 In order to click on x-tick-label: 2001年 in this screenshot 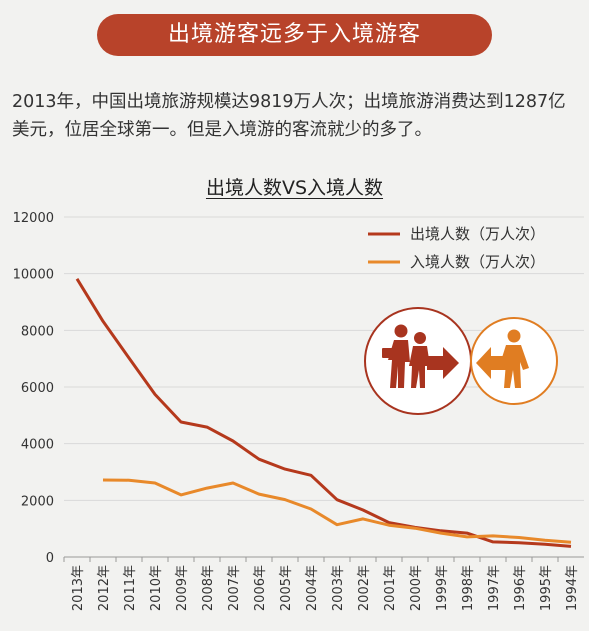, I will do `click(390, 588)`.